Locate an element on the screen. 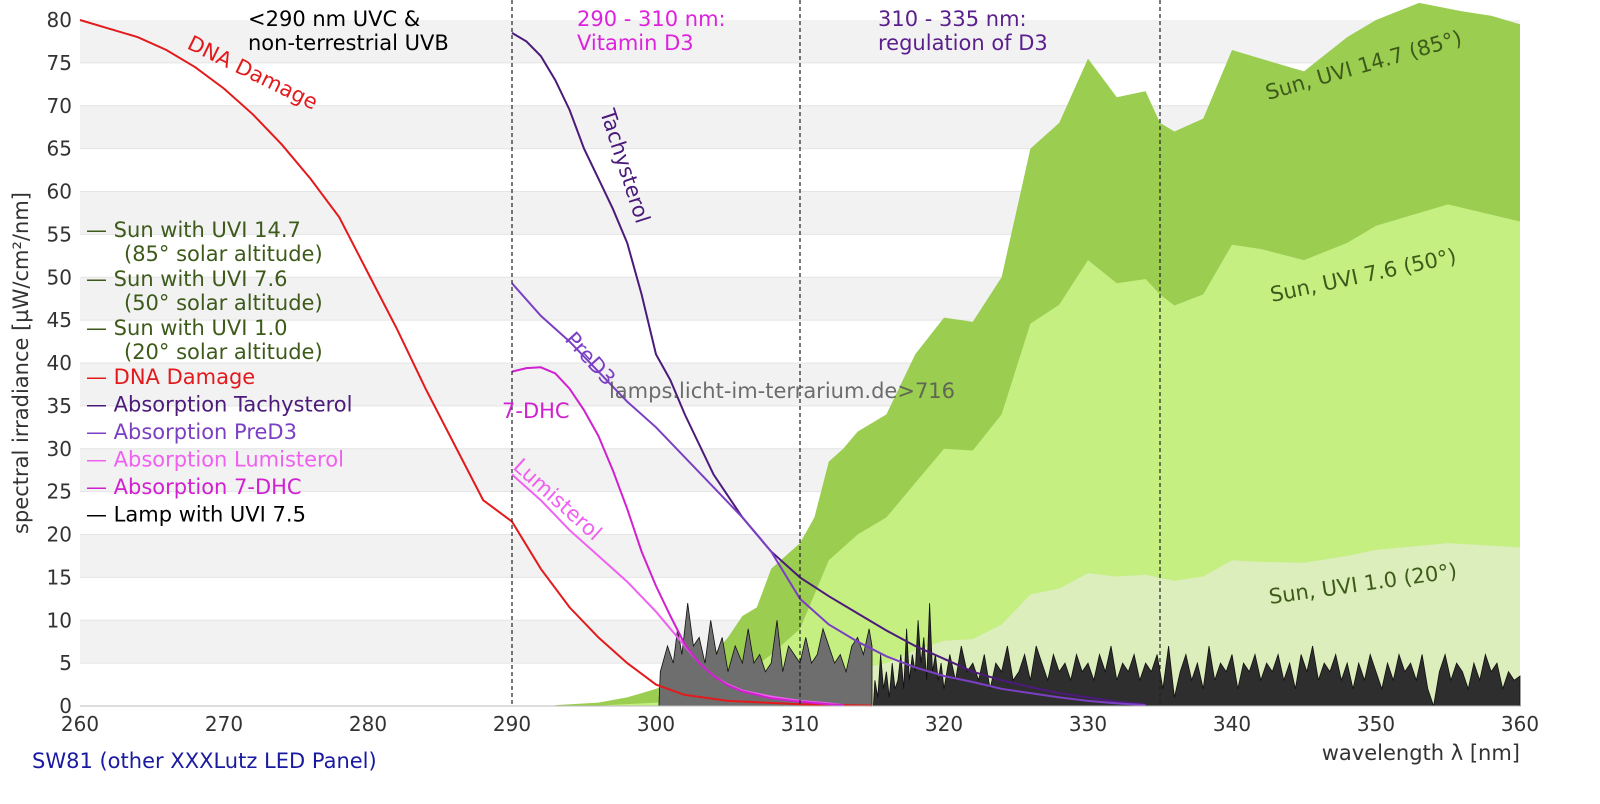 Image resolution: width=1600 pixels, height=804 pixels. y-tick-label: 60 is located at coordinates (59, 192).